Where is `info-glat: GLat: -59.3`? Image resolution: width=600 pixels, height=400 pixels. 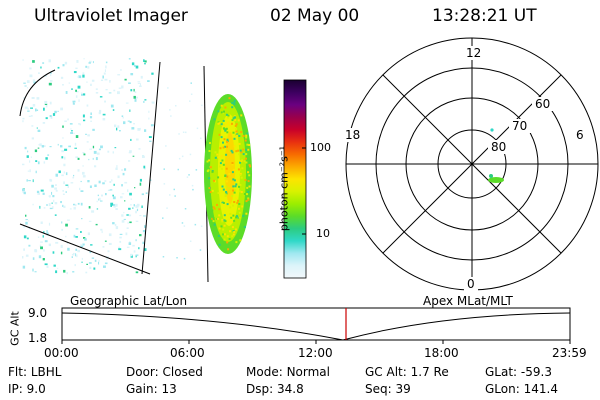
info-glat: GLat: -59.3 is located at coordinates (518, 372).